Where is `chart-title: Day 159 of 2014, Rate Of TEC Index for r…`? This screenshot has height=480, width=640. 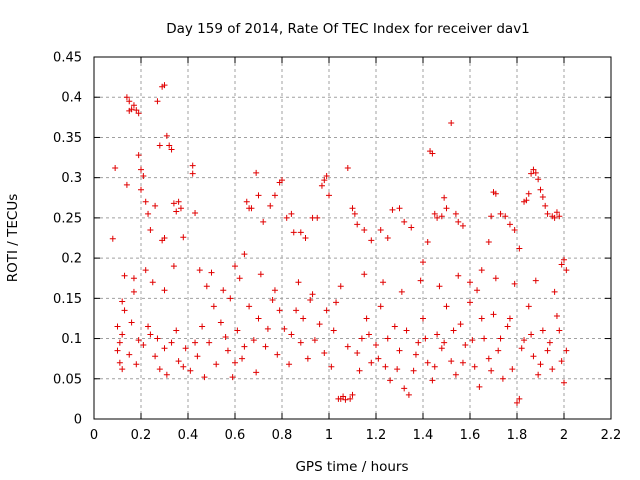
chart-title: Day 159 of 2014, Rate Of TEC Index for r… is located at coordinates (348, 29).